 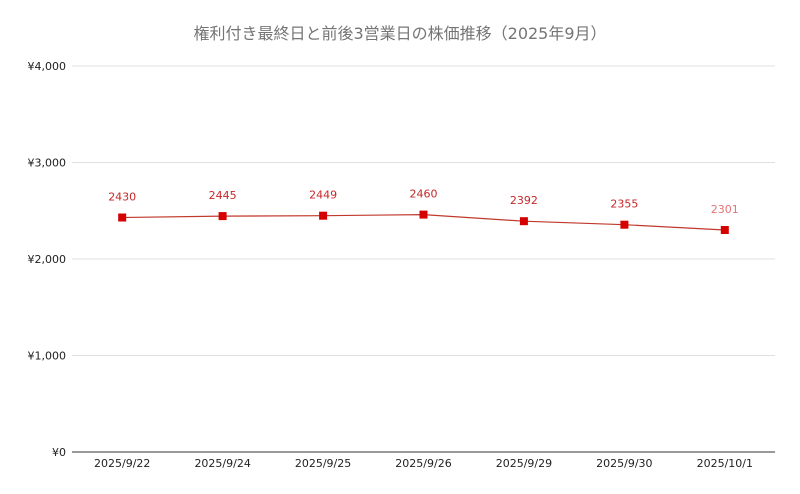 I want to click on data-label: 2449, so click(x=323, y=195).